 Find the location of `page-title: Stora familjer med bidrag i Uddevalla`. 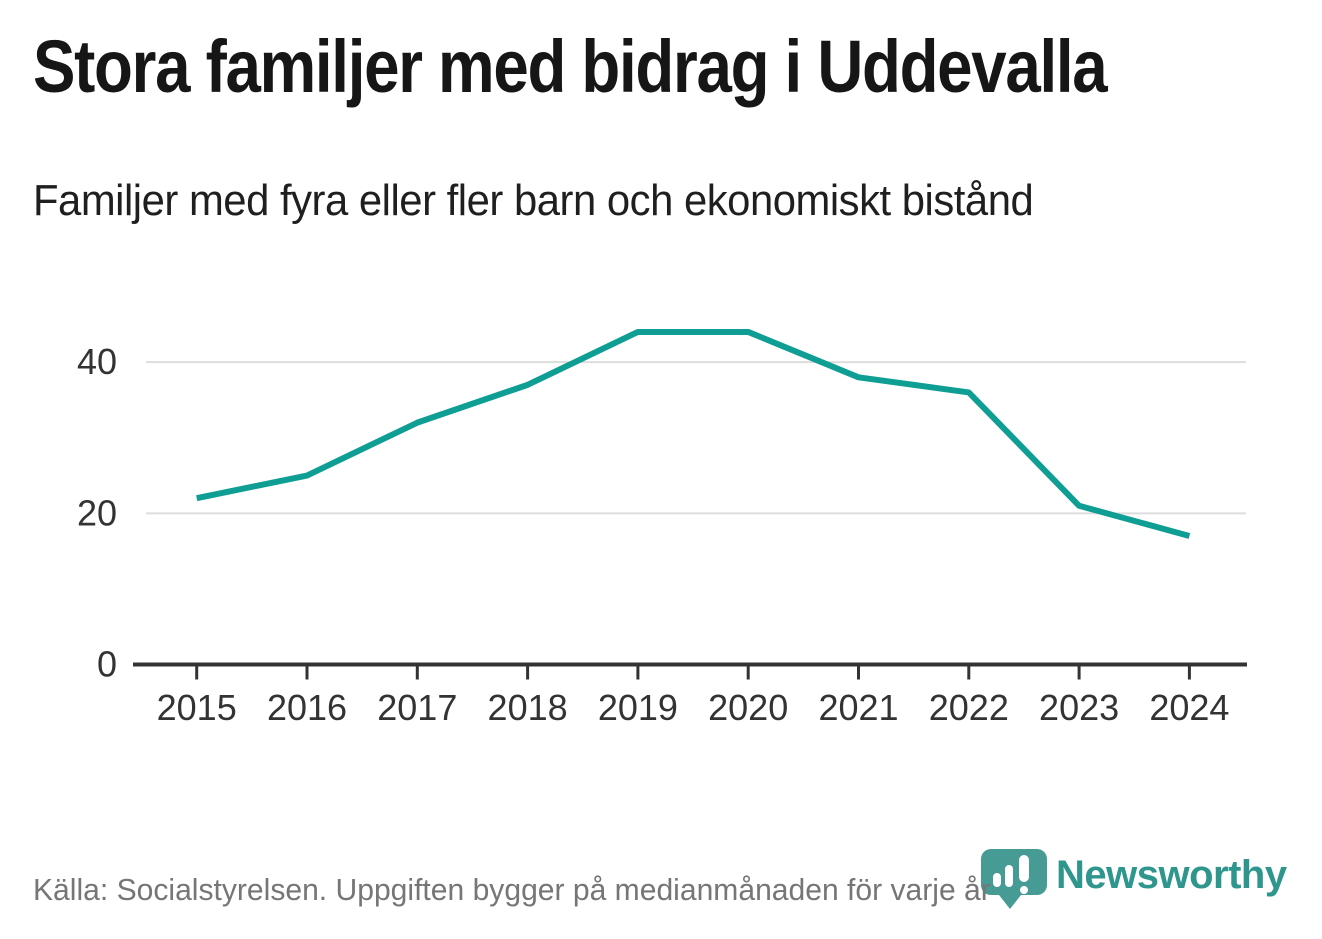

page-title: Stora familjer med bidrag i Uddevalla is located at coordinates (570, 66).